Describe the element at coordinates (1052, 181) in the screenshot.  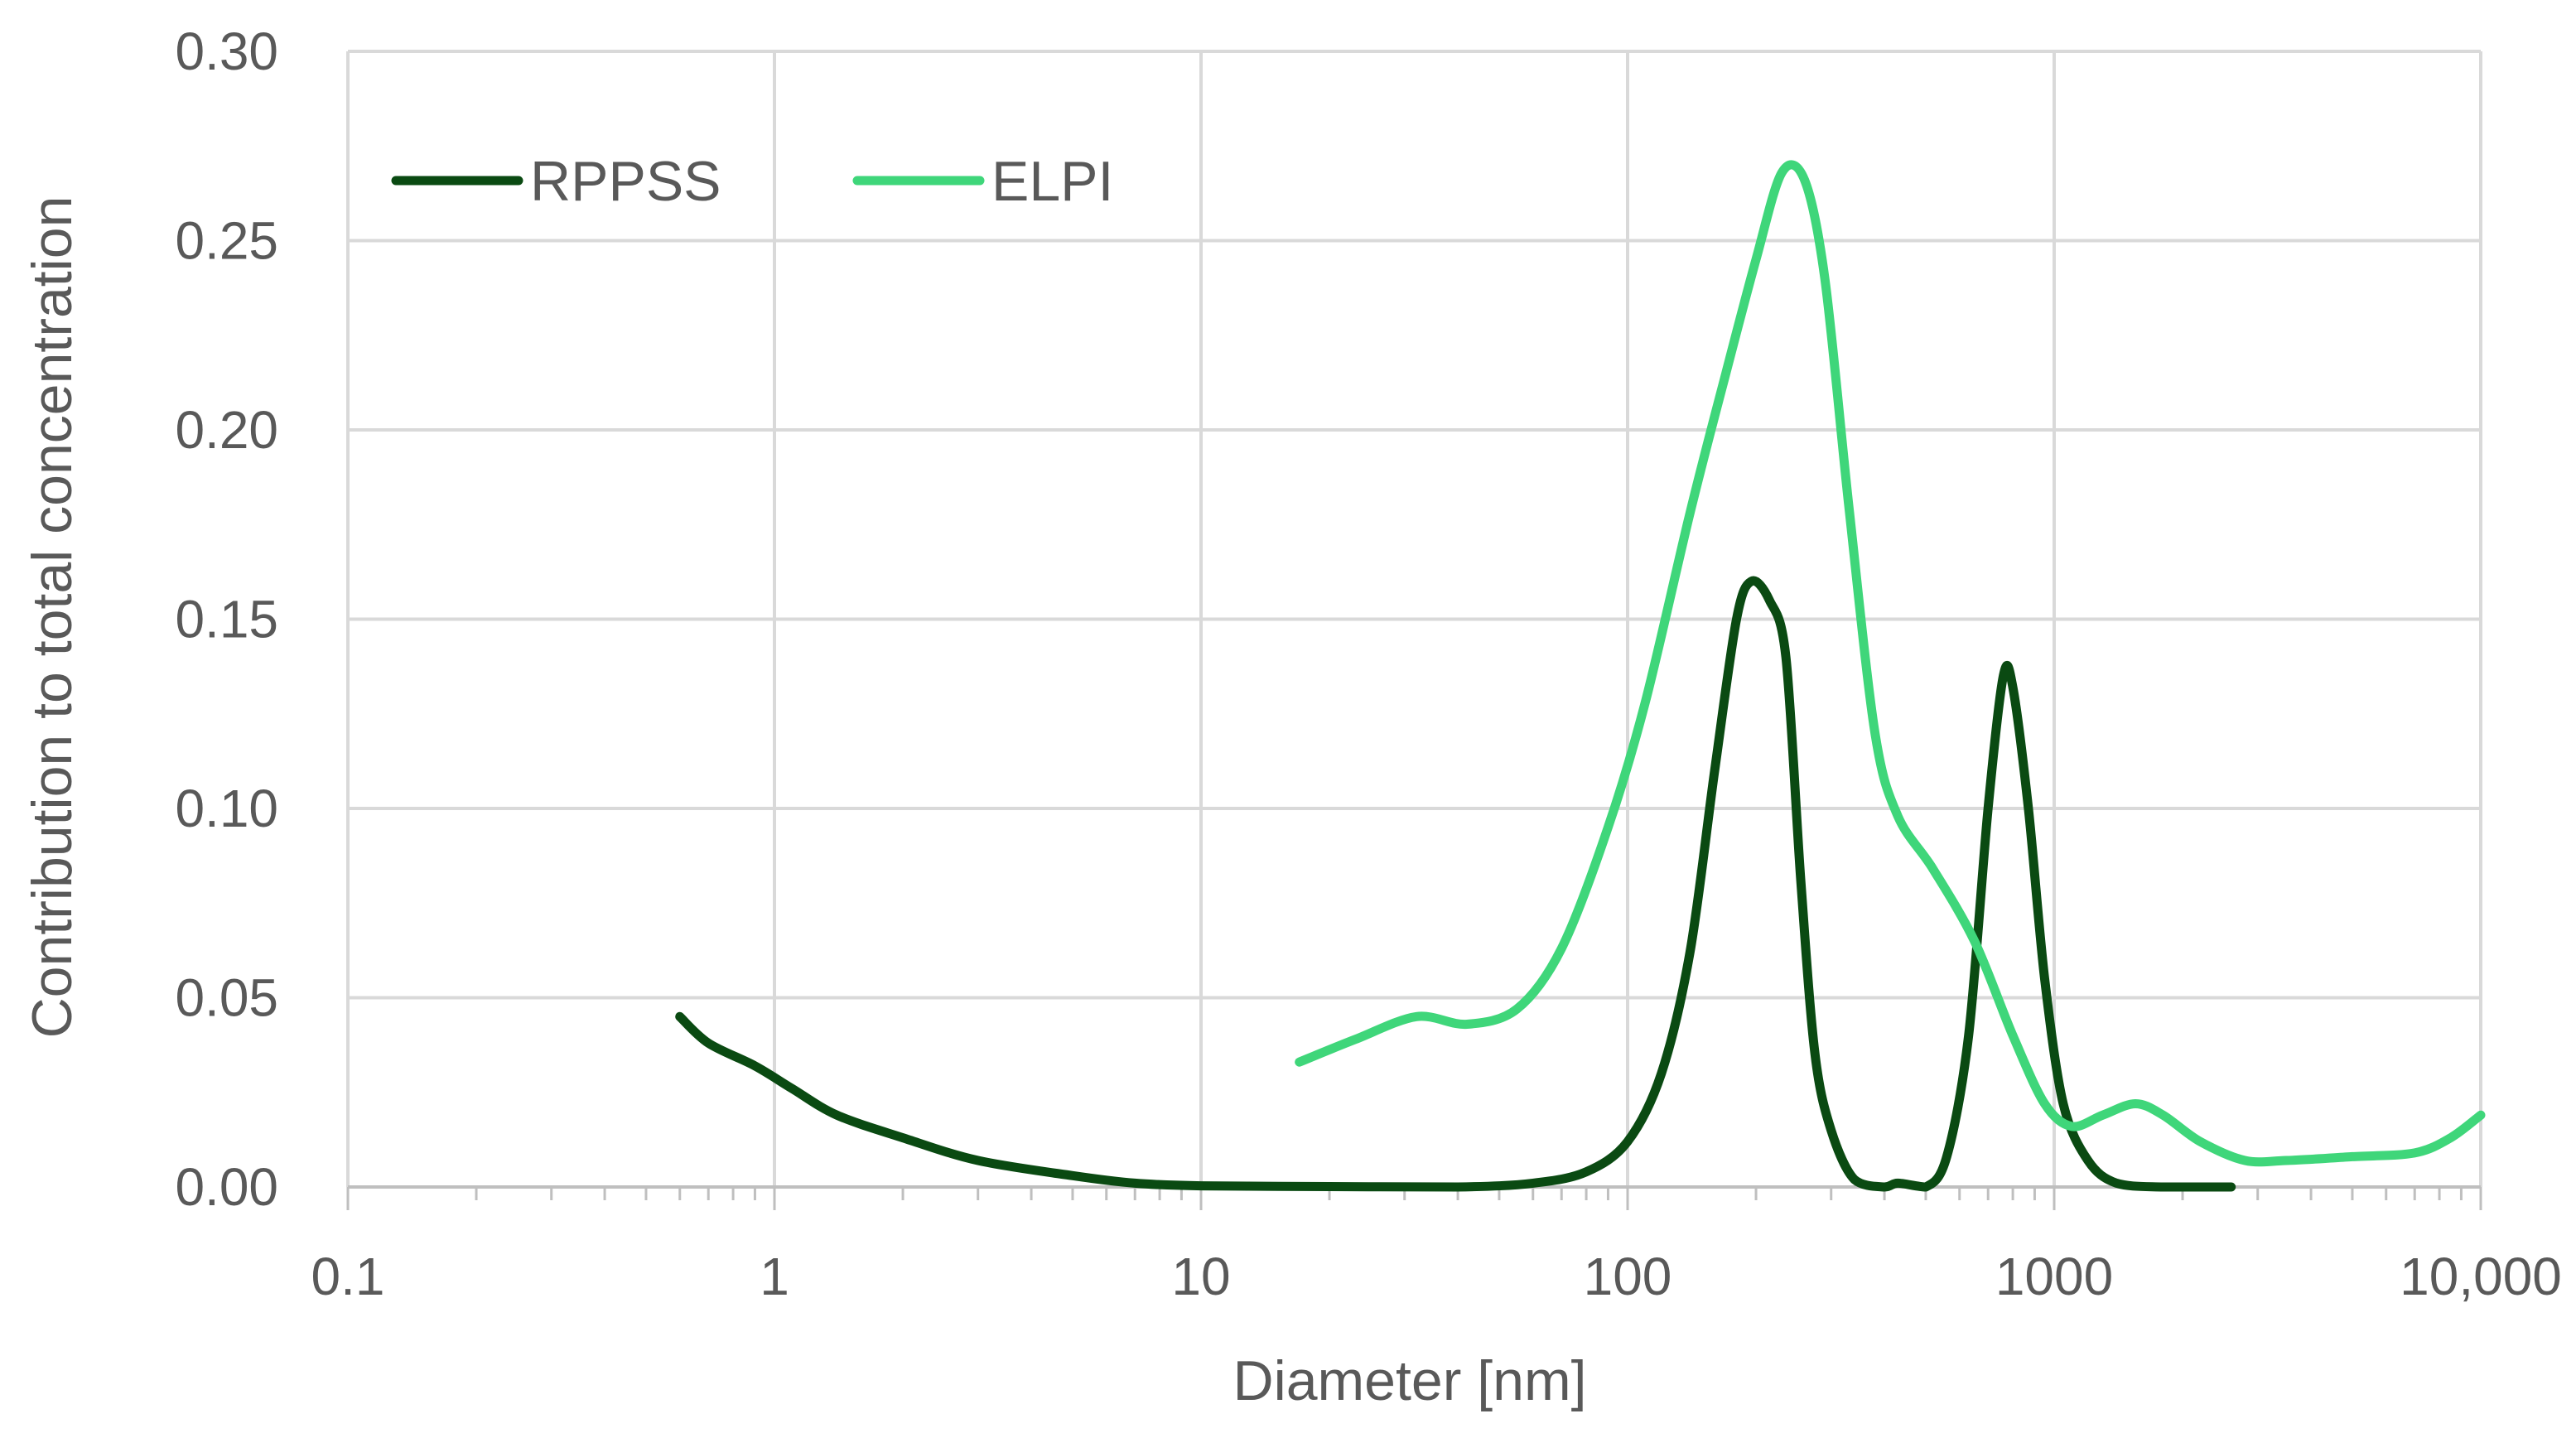
I see `legend-label-elpi: ELPI` at that location.